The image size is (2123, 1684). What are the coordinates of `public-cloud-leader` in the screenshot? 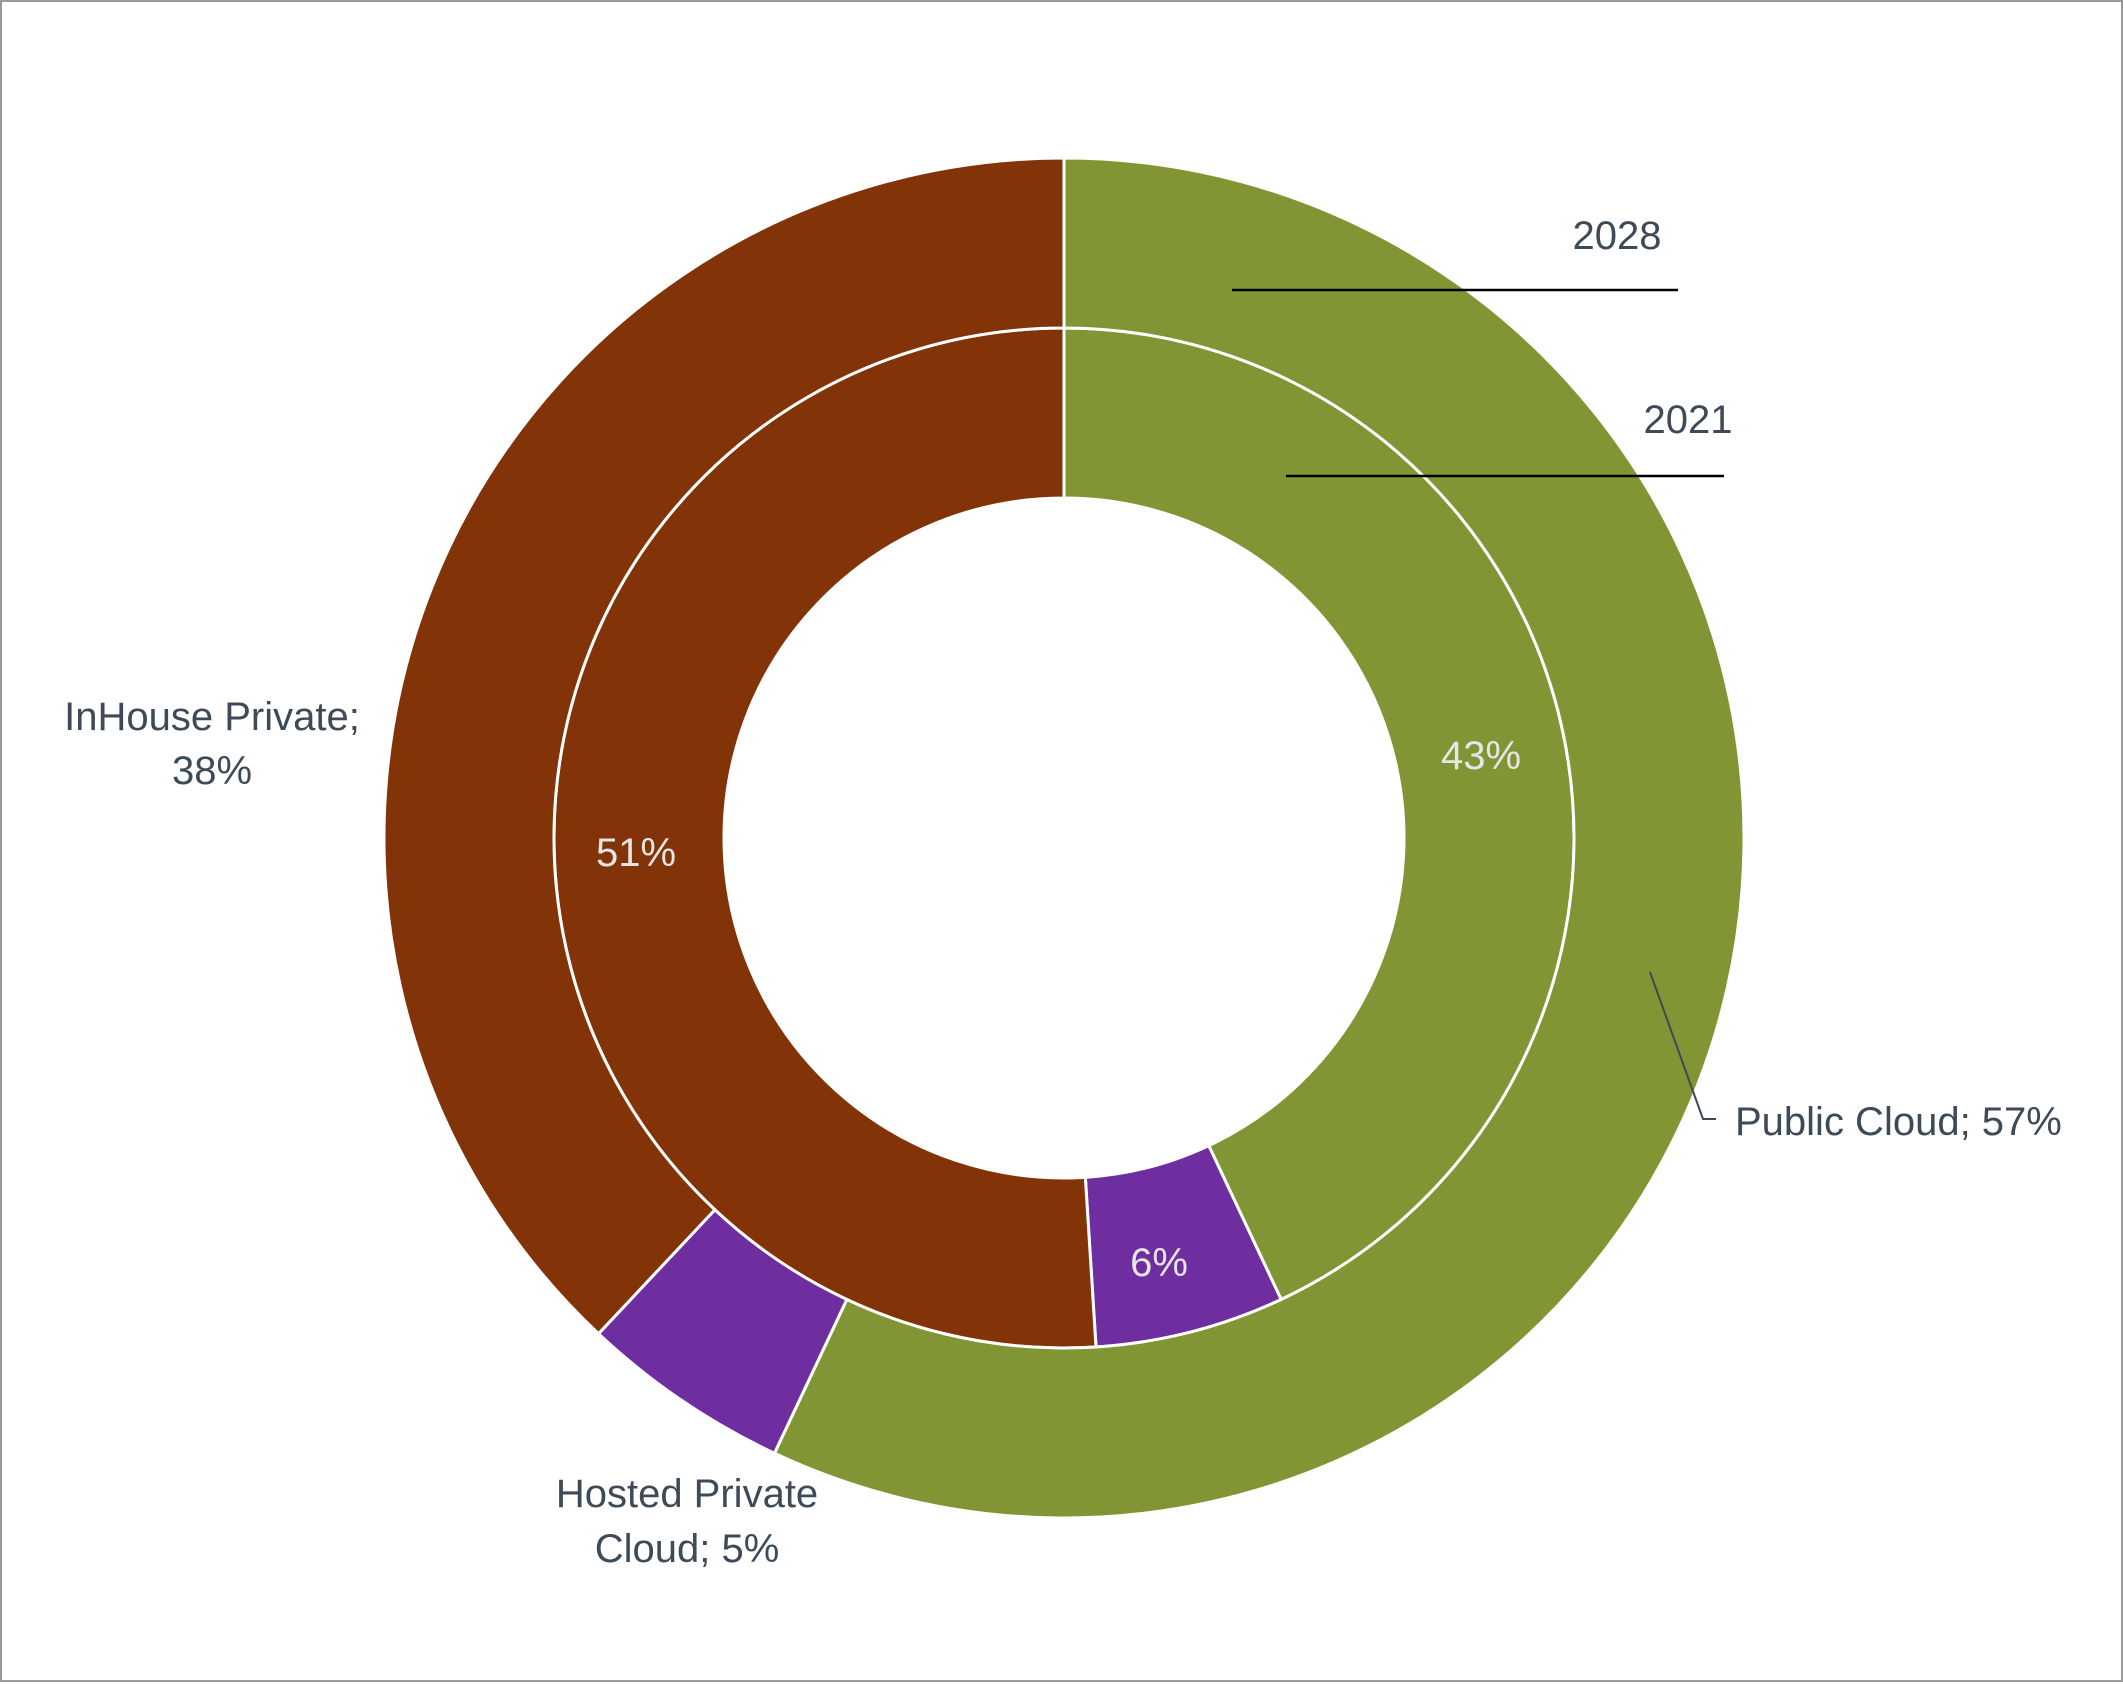 It's located at (1682, 1045).